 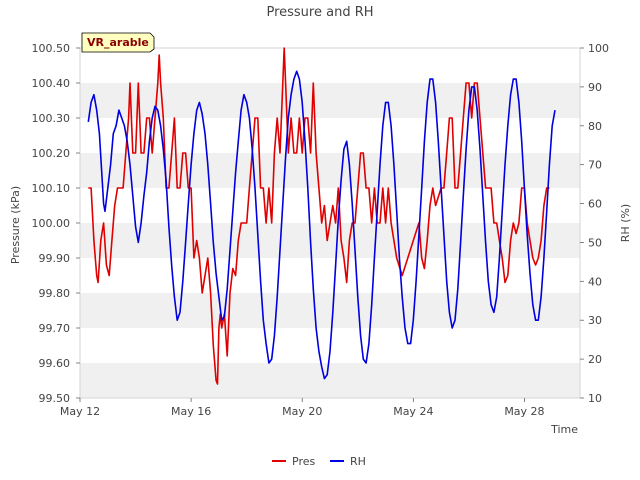 What do you see at coordinates (80, 411) in the screenshot?
I see `x-tick-label: May 12` at bounding box center [80, 411].